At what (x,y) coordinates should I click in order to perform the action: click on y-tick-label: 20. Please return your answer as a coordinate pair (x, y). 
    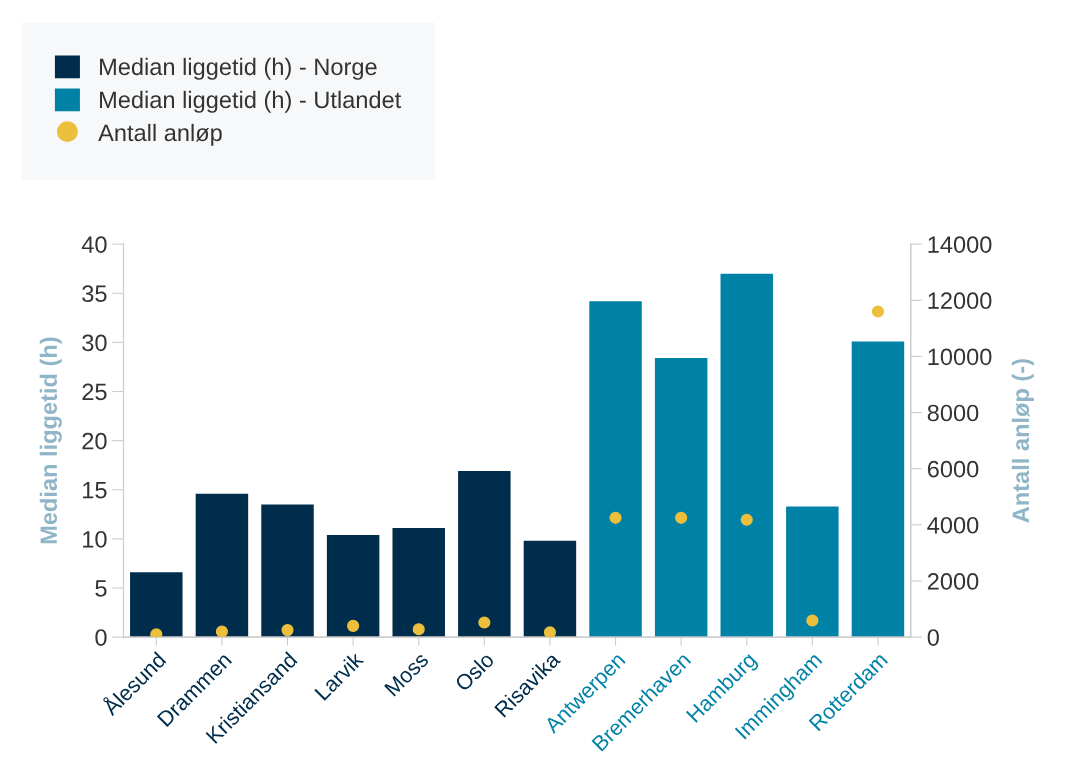
    Looking at the image, I should click on (94, 441).